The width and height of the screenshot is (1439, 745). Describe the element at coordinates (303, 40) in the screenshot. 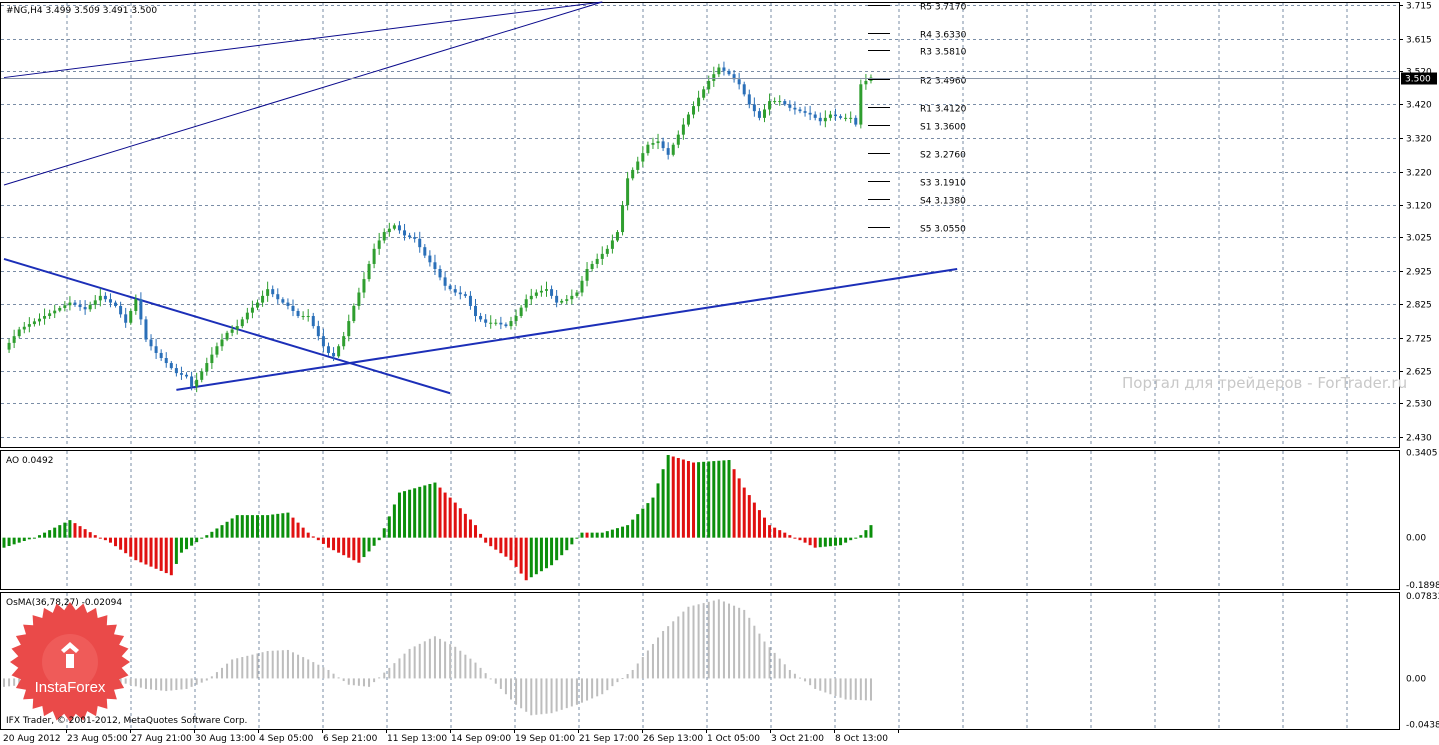

I see `trendline` at that location.